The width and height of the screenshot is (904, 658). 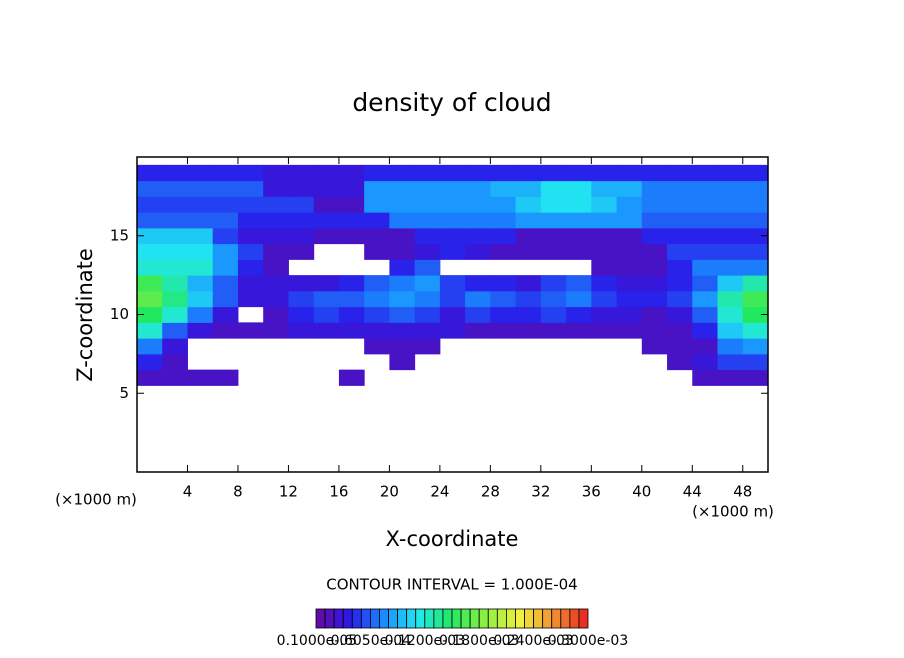 I want to click on colorbar-label: 0.1800e-03, so click(x=479, y=641).